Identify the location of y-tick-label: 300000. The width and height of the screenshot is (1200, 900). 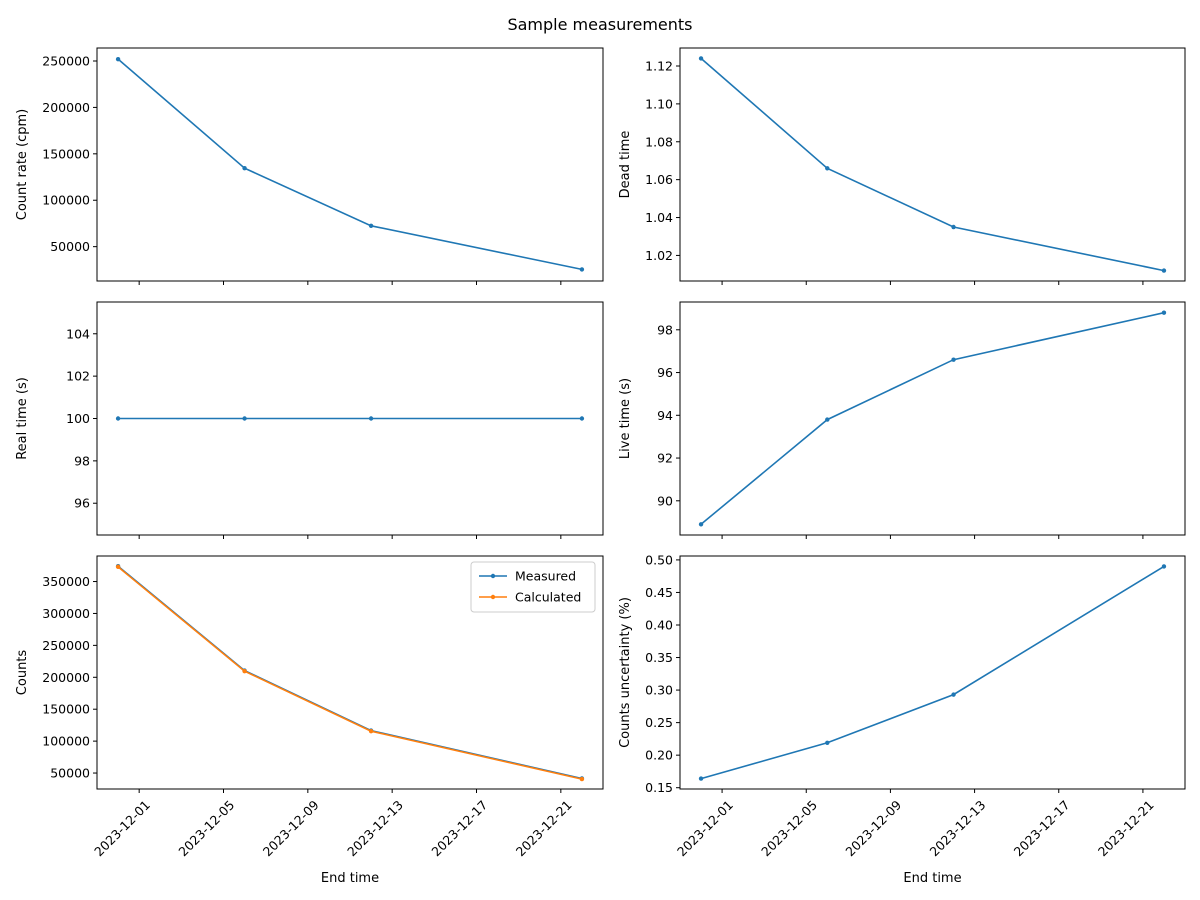
(66, 613).